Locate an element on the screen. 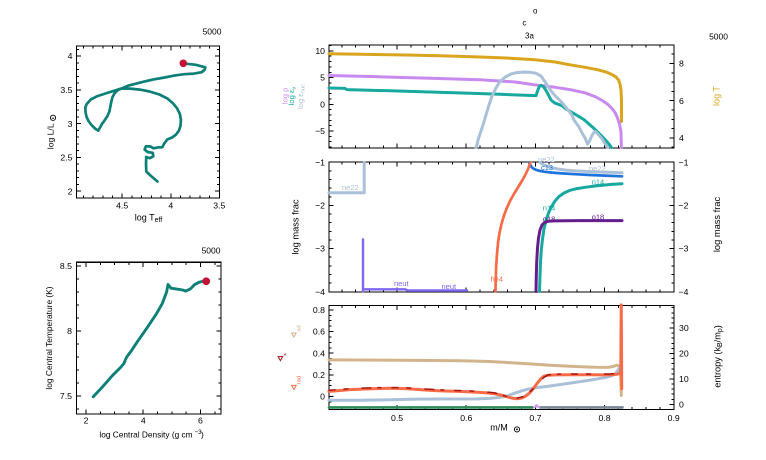  svg-text: log ρ is located at coordinates (284, 95).